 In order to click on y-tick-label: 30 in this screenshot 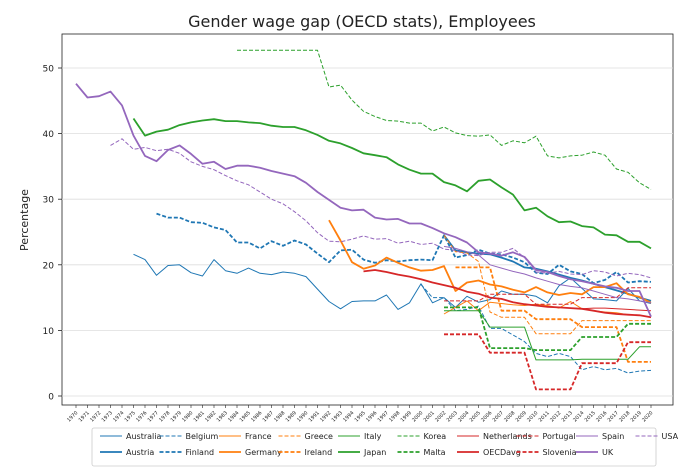, I will do `click(49, 201)`.